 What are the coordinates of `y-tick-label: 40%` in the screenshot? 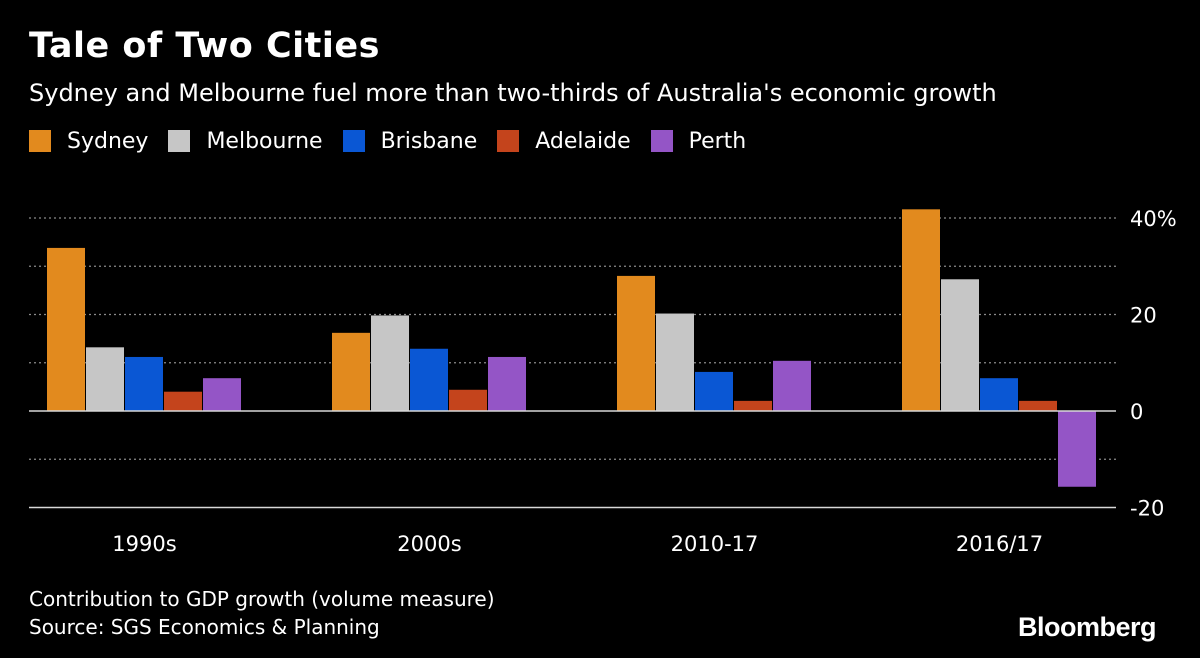 It's located at (1153, 219).